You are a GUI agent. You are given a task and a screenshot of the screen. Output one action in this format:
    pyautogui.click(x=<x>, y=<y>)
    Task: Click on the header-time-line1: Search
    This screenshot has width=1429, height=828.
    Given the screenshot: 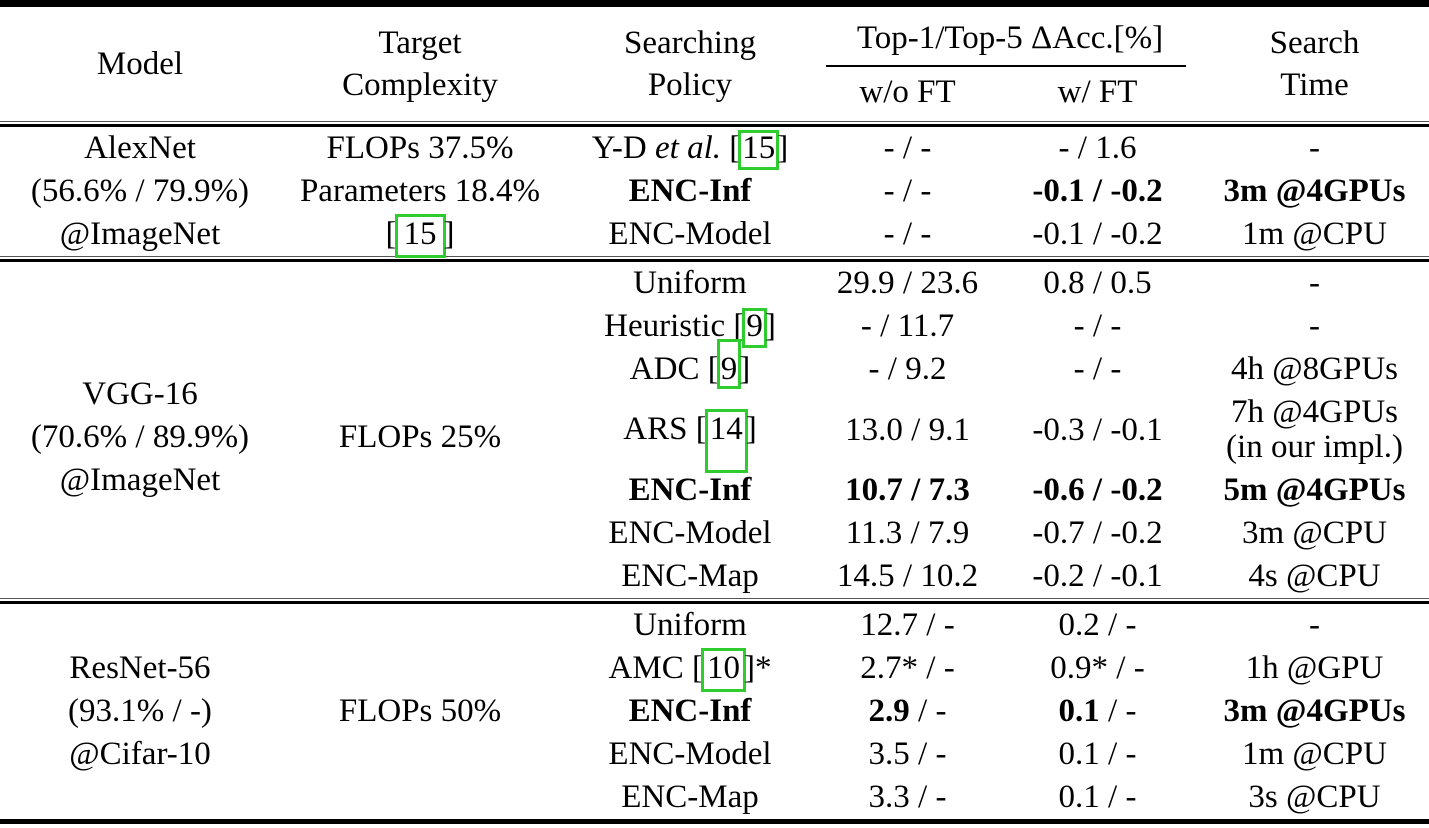 What is the action you would take?
    pyautogui.click(x=1314, y=43)
    